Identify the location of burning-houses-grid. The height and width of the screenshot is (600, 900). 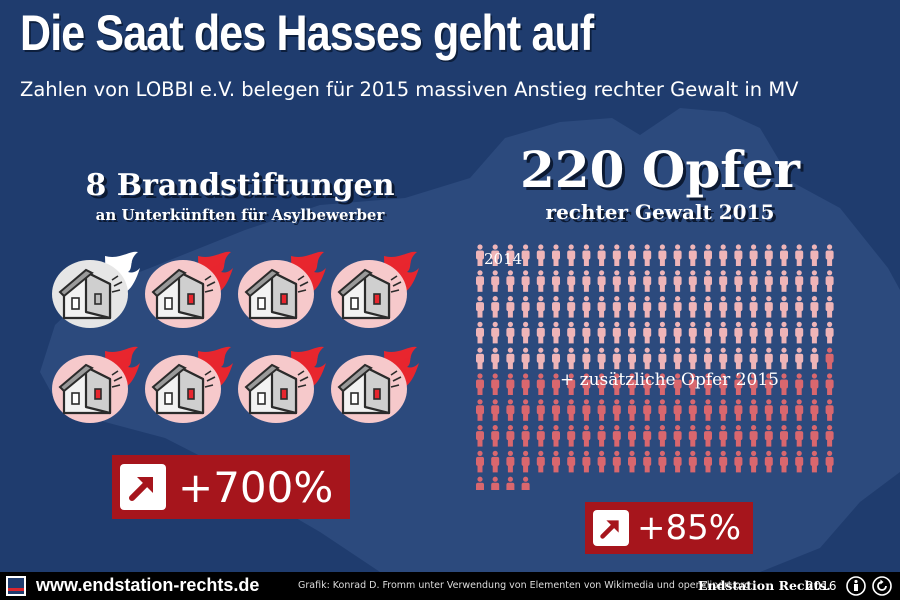
(240, 340).